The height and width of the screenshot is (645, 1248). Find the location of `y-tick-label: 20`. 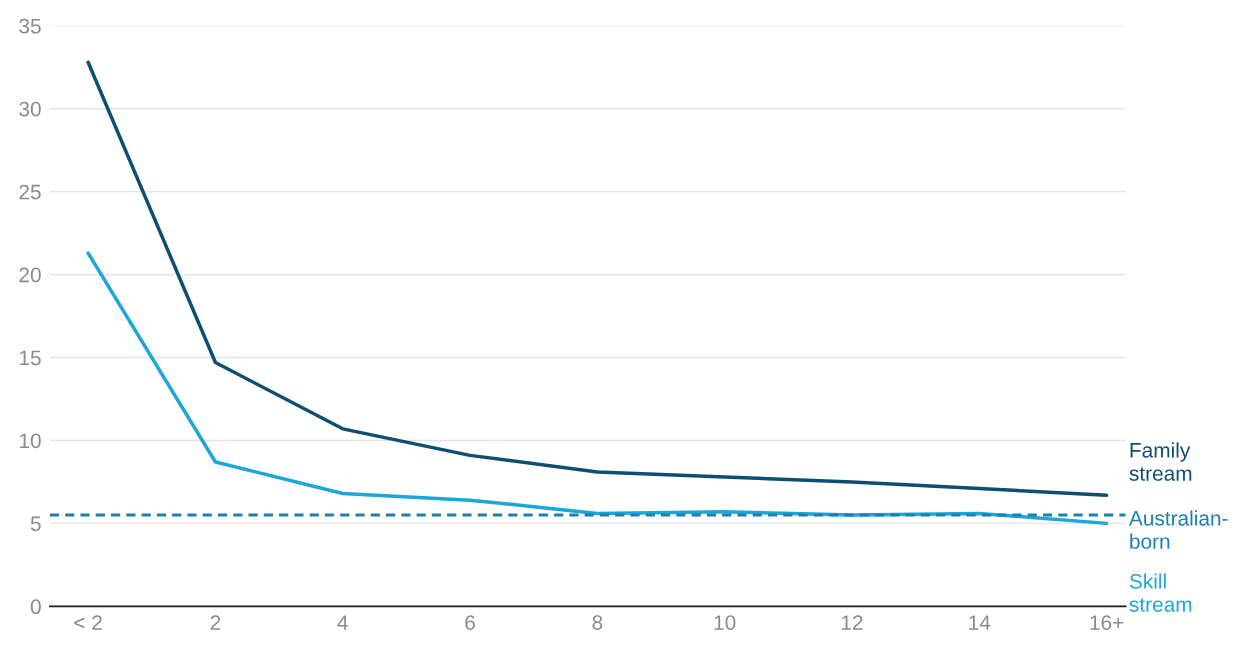

y-tick-label: 20 is located at coordinates (30, 275).